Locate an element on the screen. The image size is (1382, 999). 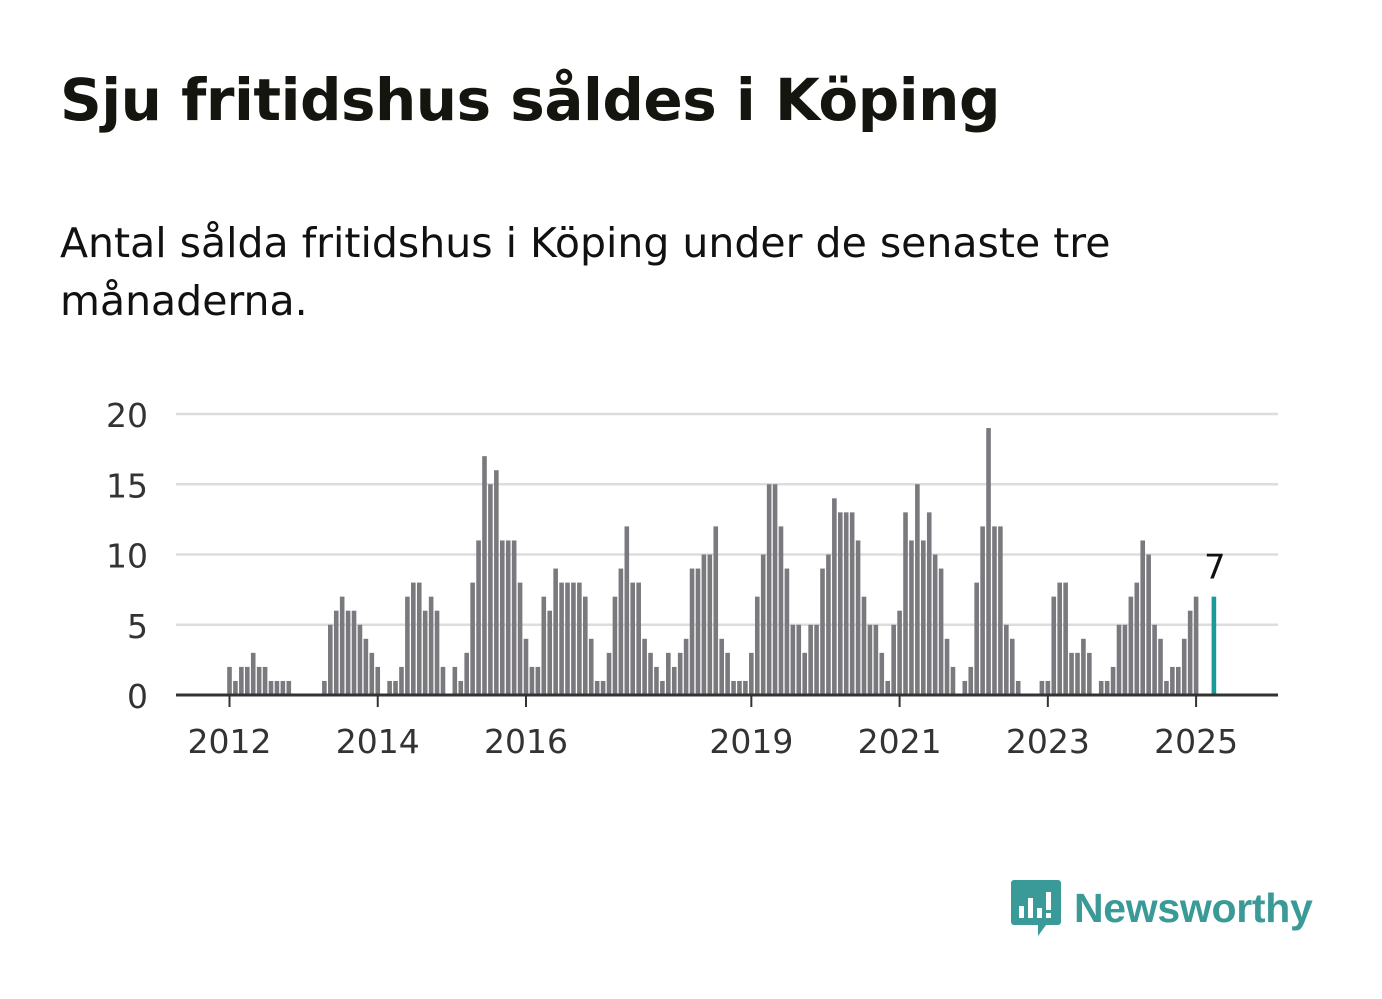
x-tick-label: 2021 is located at coordinates (900, 741).